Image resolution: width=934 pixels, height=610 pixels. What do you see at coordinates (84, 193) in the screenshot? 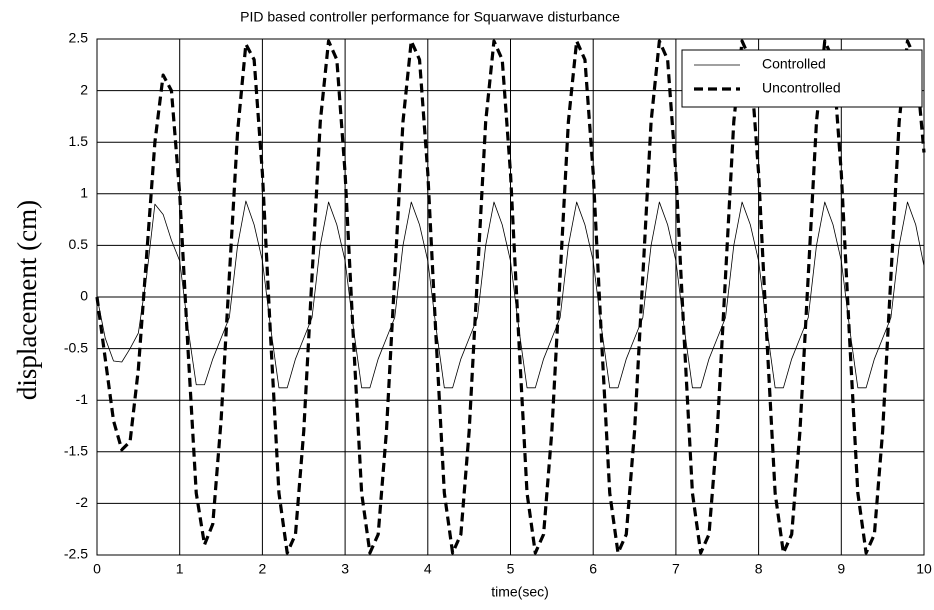
I see `y-tick-label: 1` at bounding box center [84, 193].